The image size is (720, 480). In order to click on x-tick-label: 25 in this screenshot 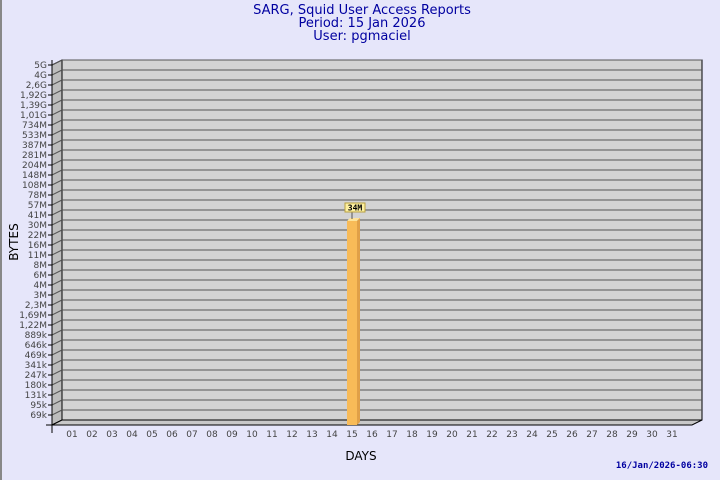, I will do `click(551, 435)`.